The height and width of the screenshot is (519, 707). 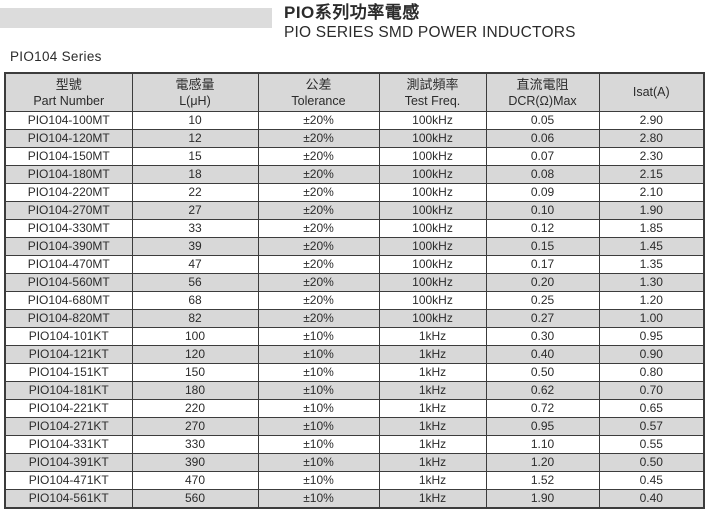 I want to click on table-cell: 1.30, so click(x=651, y=282).